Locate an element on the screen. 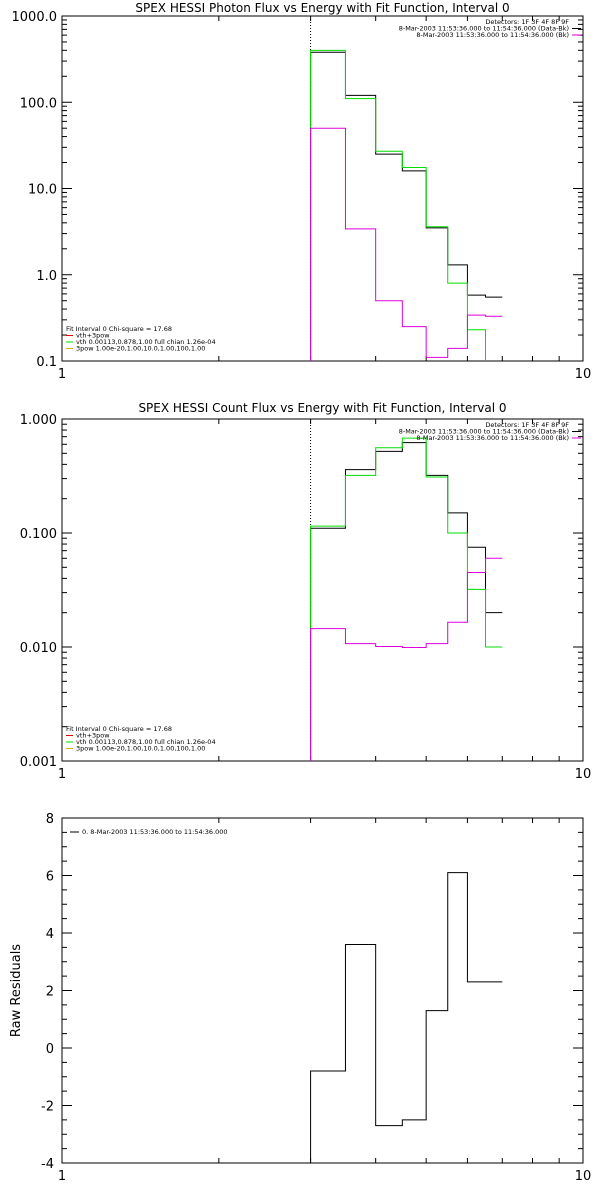 The image size is (600, 1200). y-tick-label: 1.0 is located at coordinates (46, 276).